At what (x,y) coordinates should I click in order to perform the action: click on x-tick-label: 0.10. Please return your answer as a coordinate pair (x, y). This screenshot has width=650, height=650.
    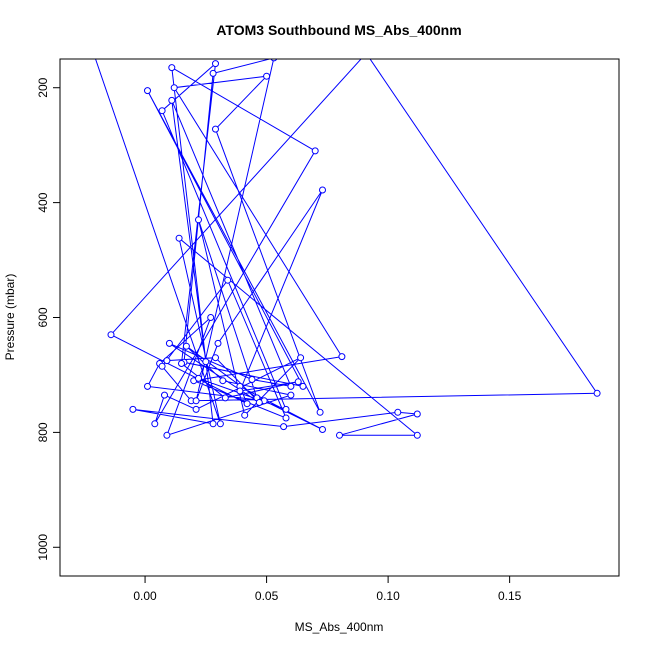
    Looking at the image, I should click on (388, 596).